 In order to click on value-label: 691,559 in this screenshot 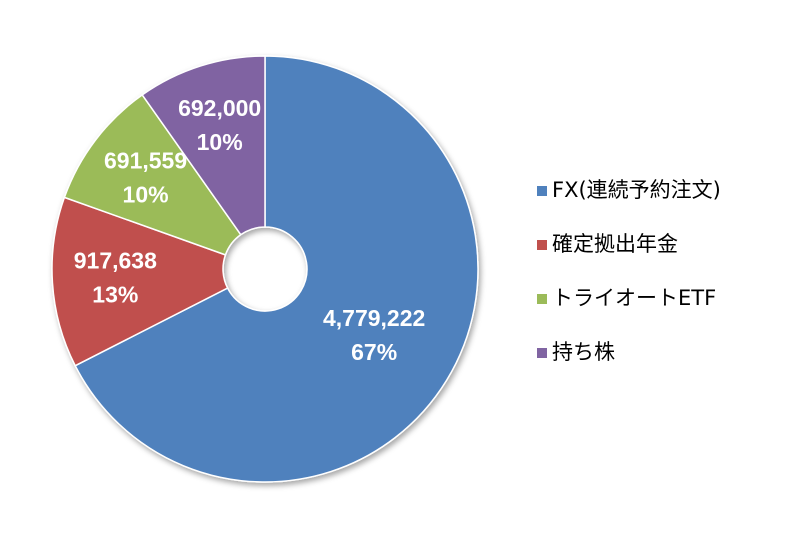, I will do `click(145, 160)`.